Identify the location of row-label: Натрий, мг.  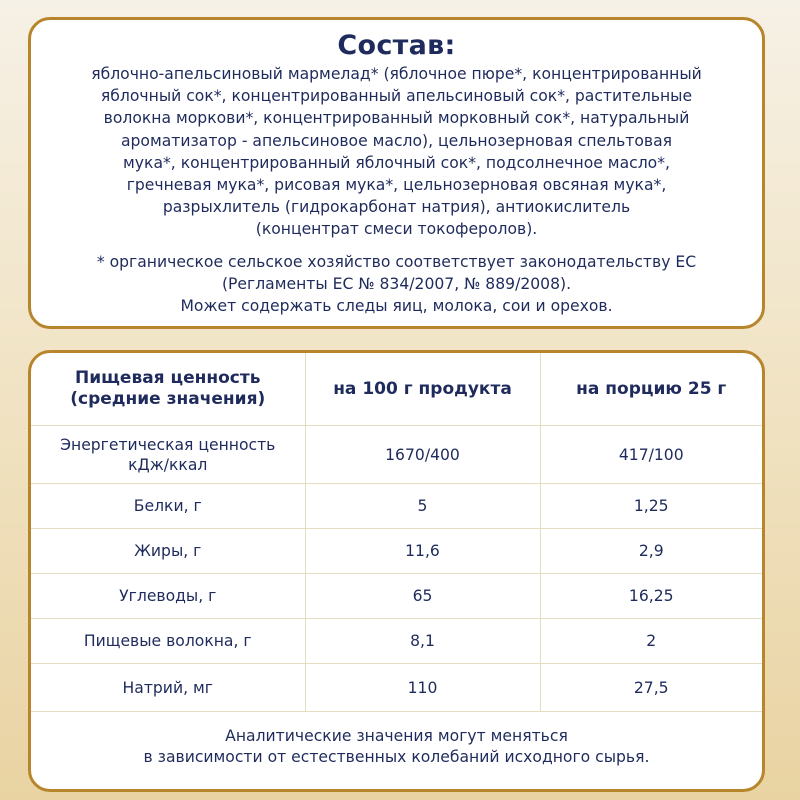
(168, 687).